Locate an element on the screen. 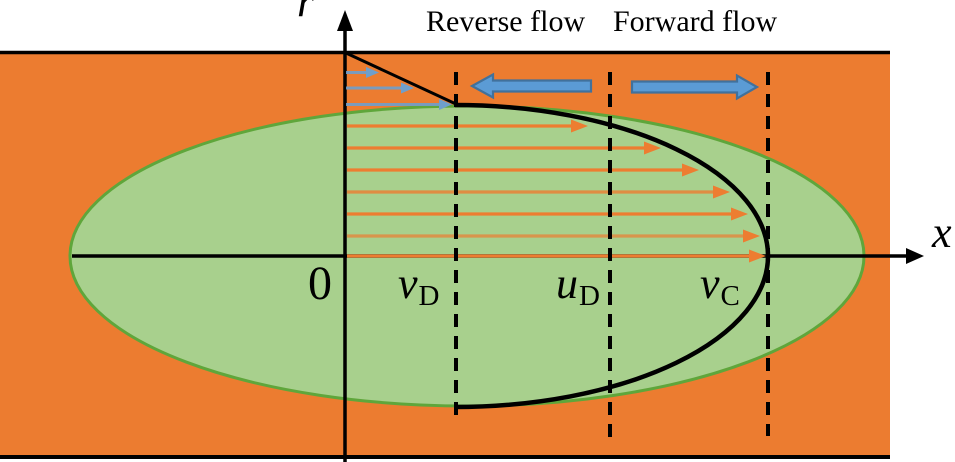 This screenshot has width=955, height=462. vD-subscript: D is located at coordinates (429, 296).